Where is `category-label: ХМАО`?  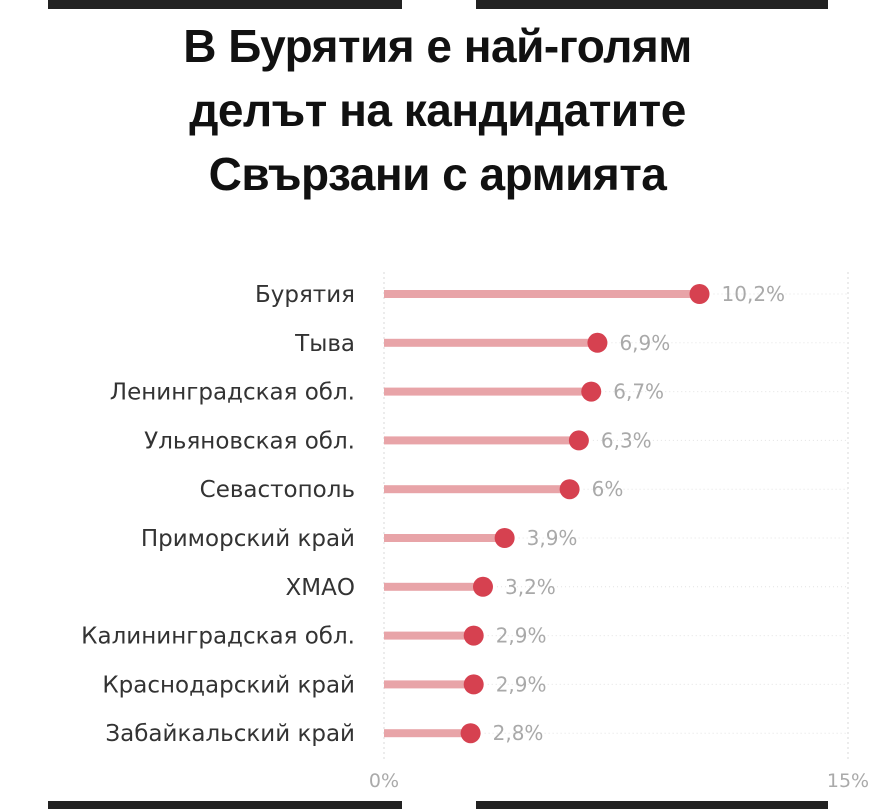 category-label: ХМАО is located at coordinates (320, 588).